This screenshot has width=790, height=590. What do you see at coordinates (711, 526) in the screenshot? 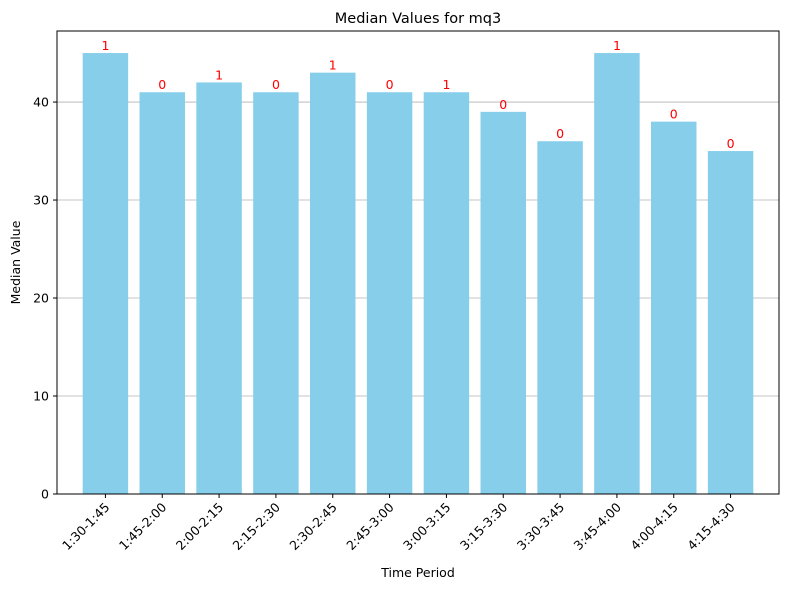
I see `x-tick-label: 4:15-4:30` at bounding box center [711, 526].